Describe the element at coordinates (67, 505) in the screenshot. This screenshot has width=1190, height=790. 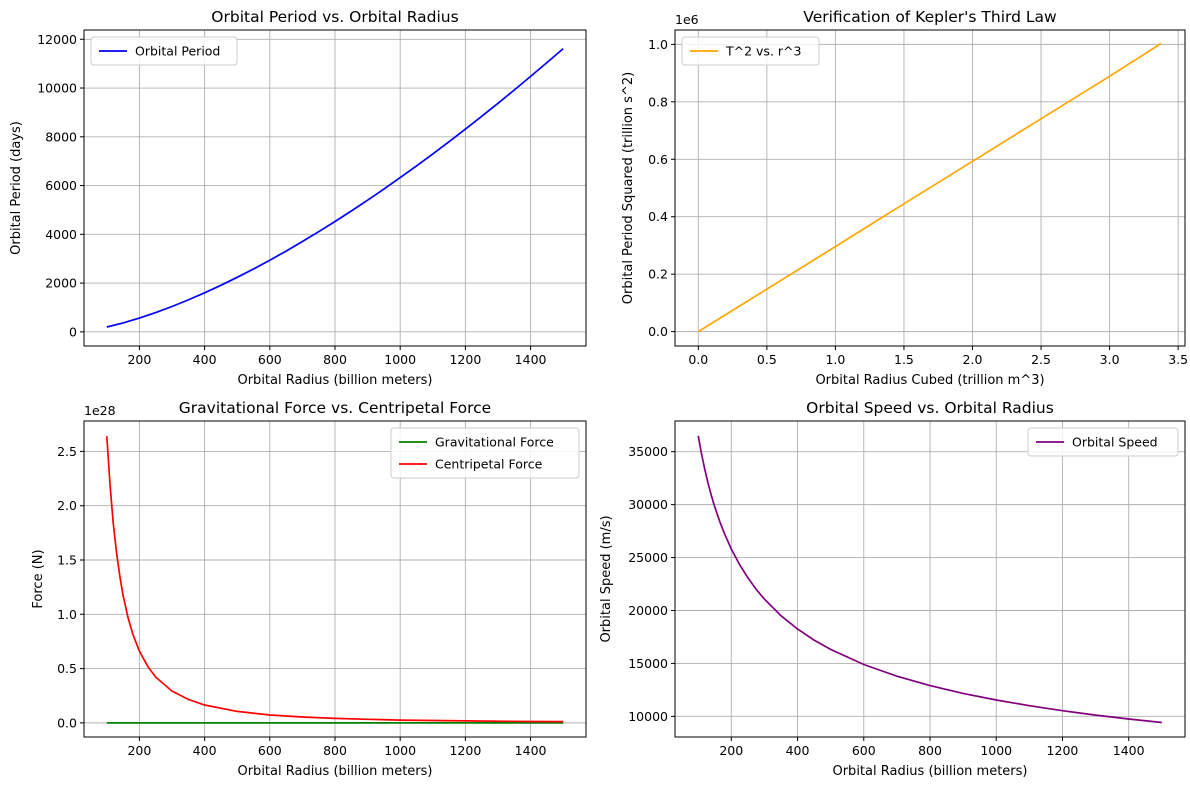
I see `y-tick-label: 2.0` at that location.